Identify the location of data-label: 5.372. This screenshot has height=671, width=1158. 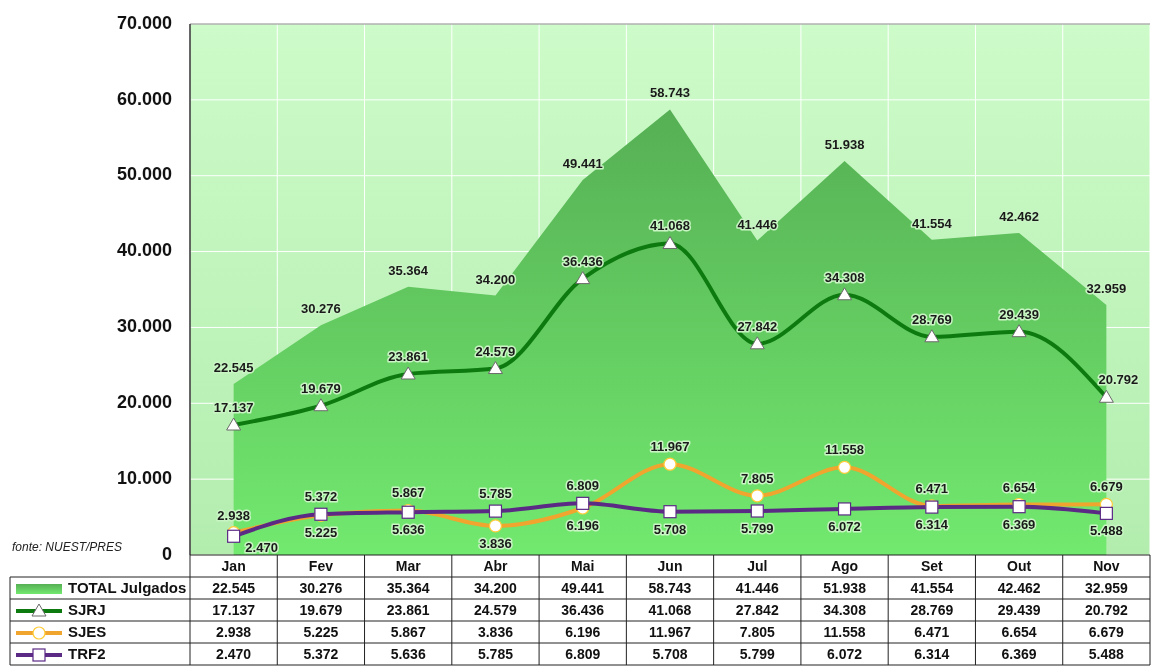
(321, 653).